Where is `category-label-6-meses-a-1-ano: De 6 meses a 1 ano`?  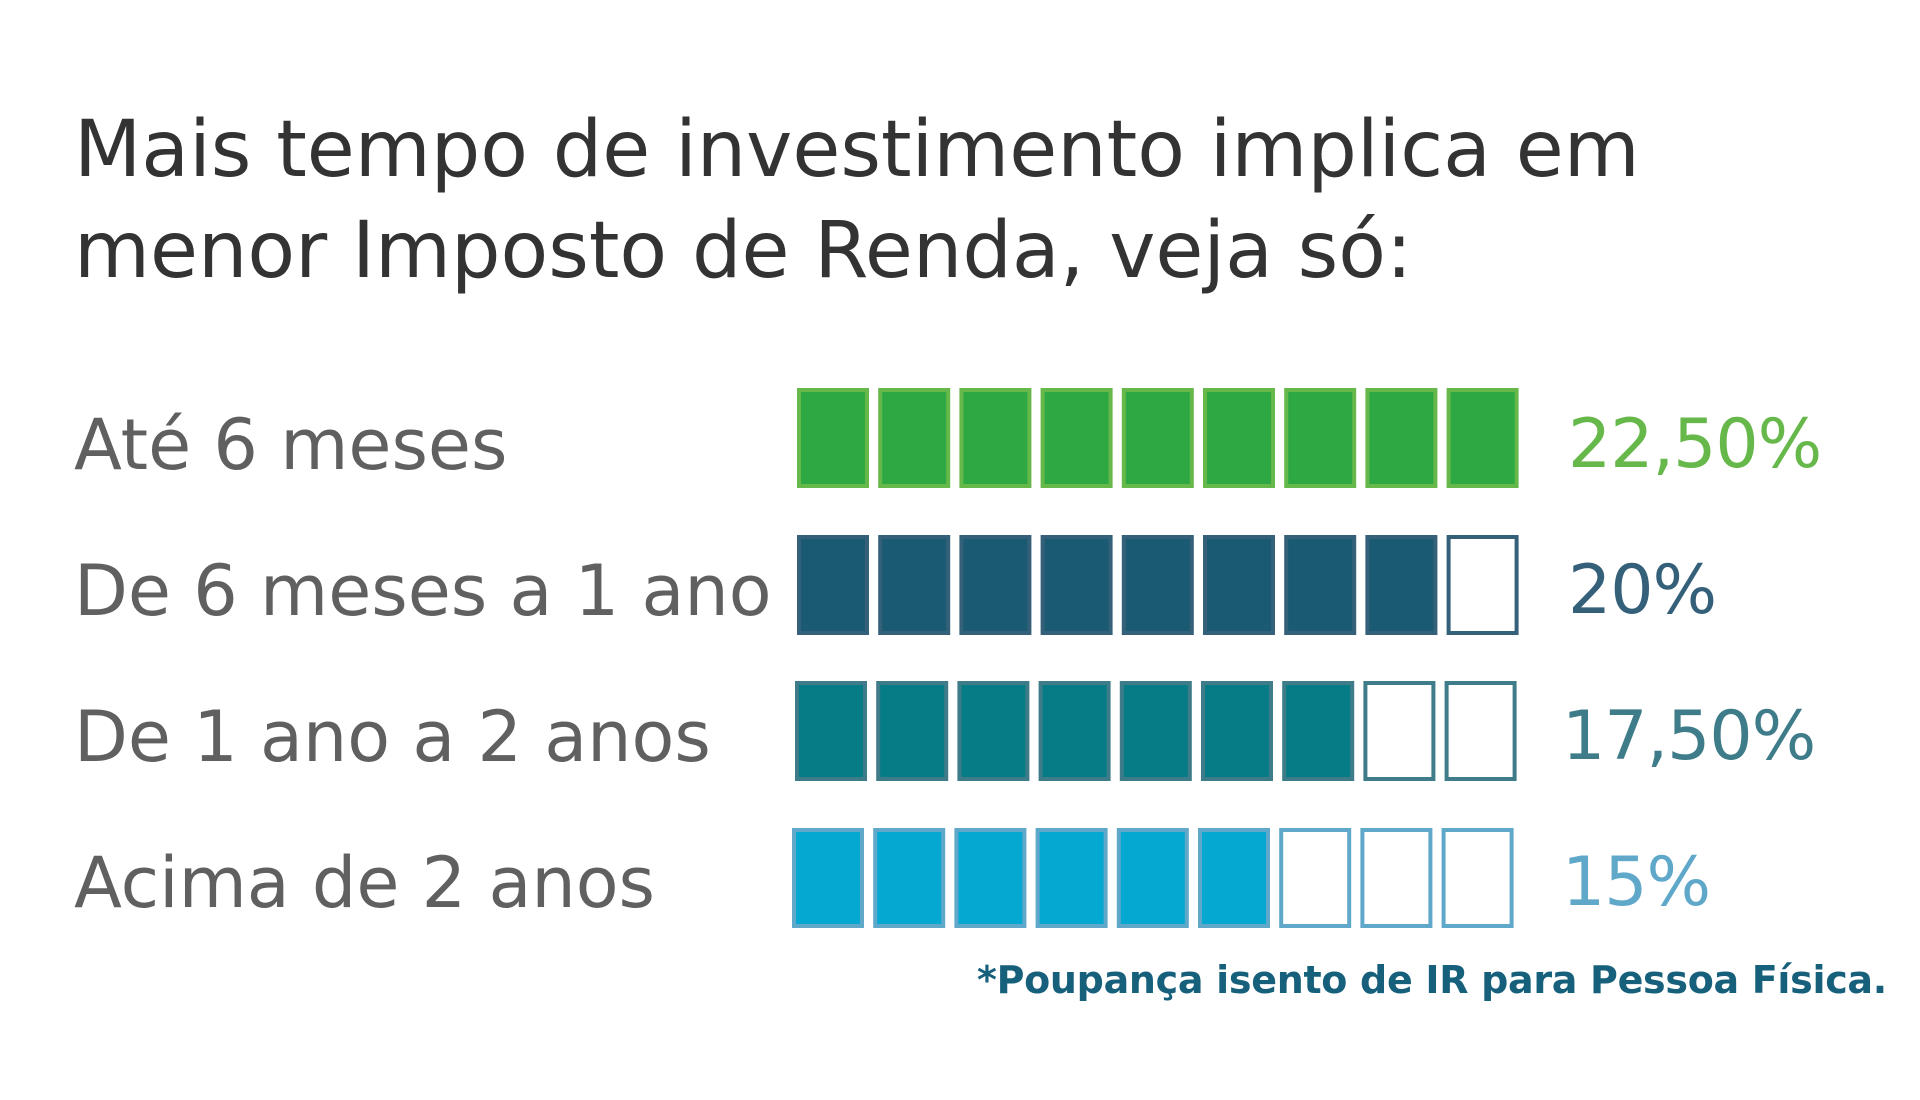 category-label-6-meses-a-1-ano: De 6 meses a 1 ano is located at coordinates (423, 591).